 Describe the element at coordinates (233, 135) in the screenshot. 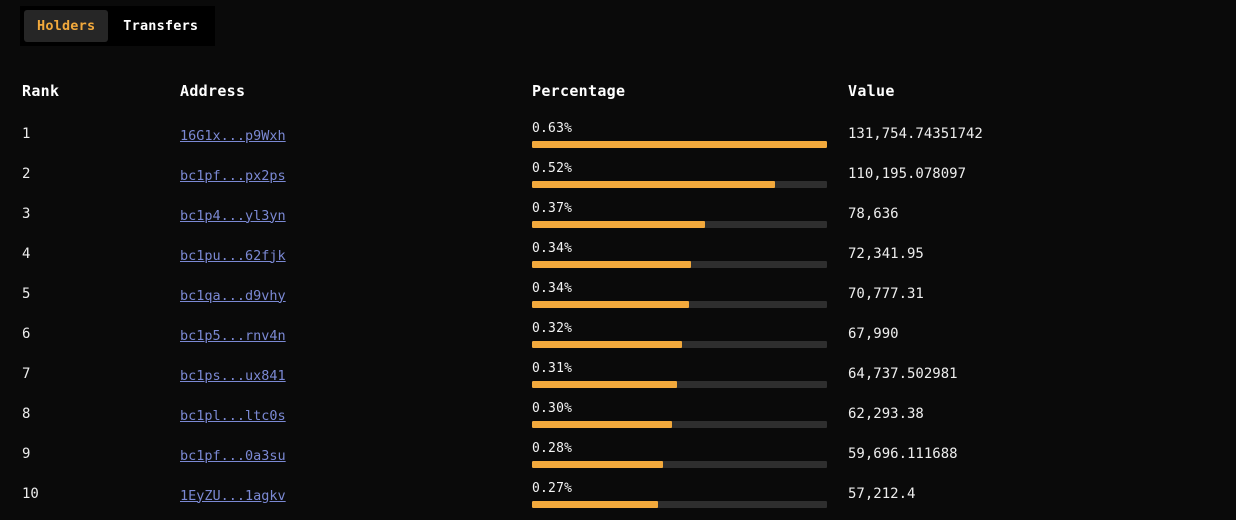

I see `address-link: 16G1x...p9Wxh` at that location.